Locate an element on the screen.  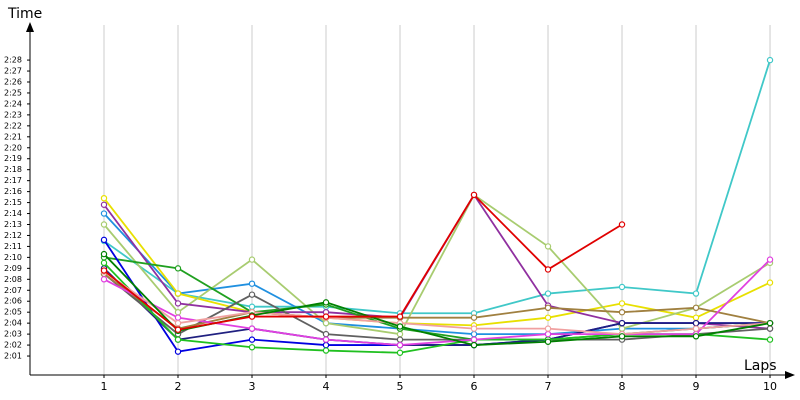
y-tick-label: 2:10 is located at coordinates (13, 257).